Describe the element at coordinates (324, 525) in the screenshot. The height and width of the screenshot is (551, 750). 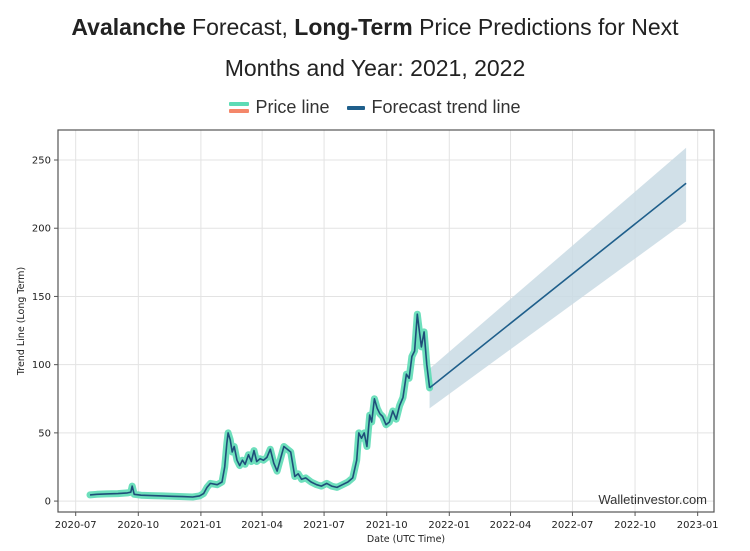
I see `x-tick-label: 2021-07` at that location.